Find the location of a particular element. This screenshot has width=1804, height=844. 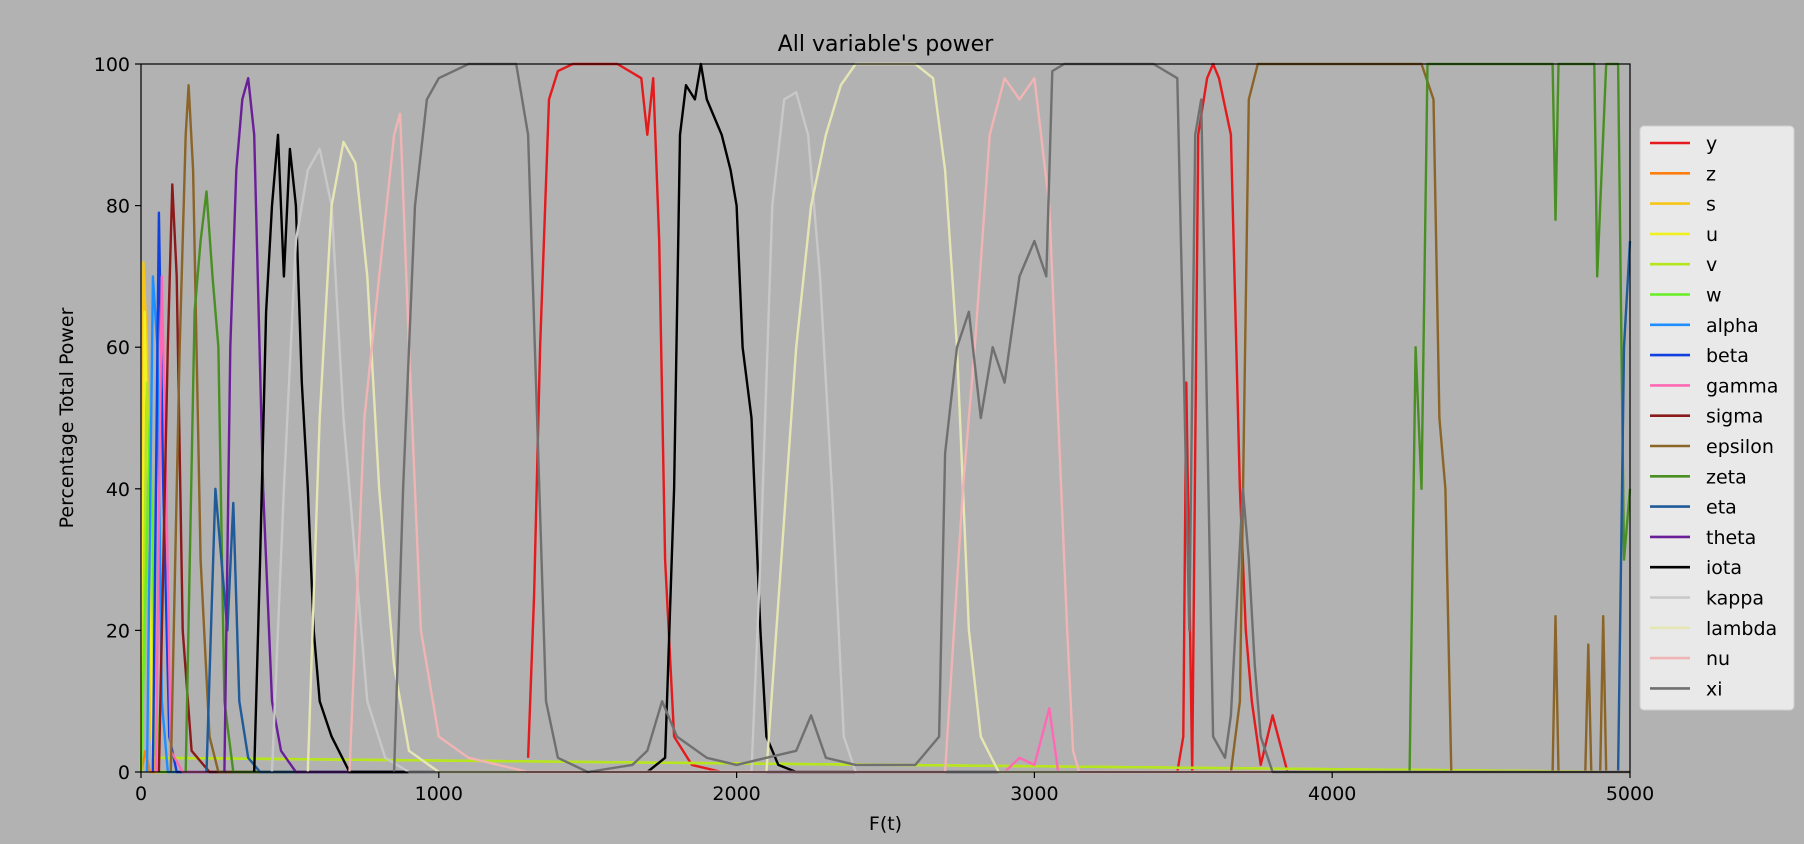

x-tick-label: 1000 is located at coordinates (439, 794).